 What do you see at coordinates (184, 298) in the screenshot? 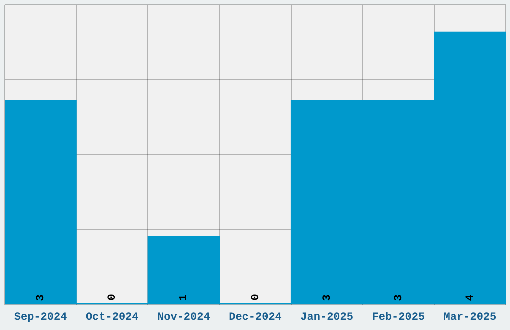
I see `data-label: 1` at bounding box center [184, 298].